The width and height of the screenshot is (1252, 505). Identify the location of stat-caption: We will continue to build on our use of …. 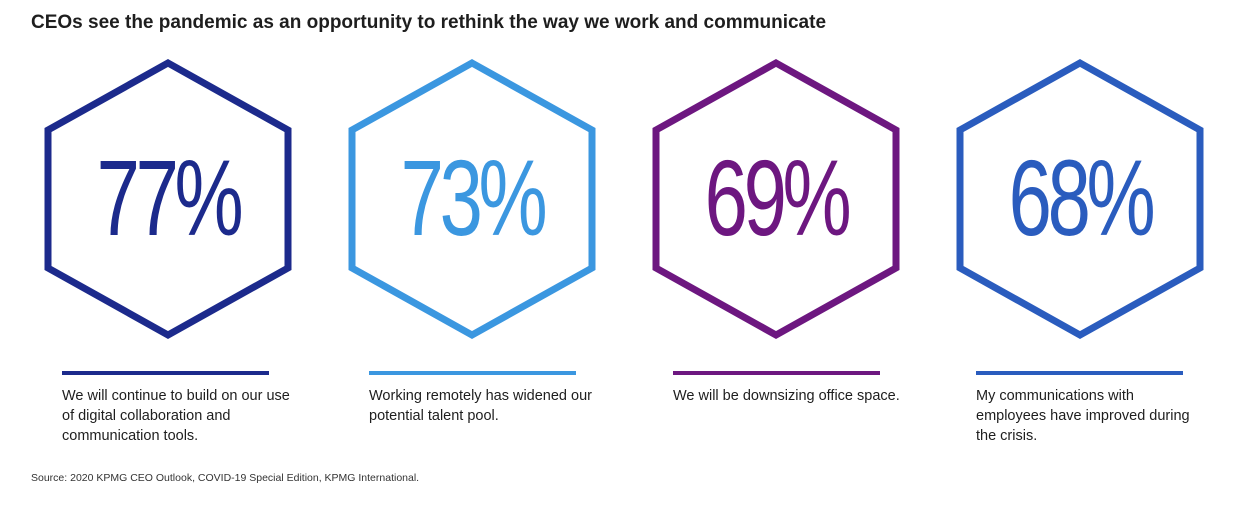
(176, 416).